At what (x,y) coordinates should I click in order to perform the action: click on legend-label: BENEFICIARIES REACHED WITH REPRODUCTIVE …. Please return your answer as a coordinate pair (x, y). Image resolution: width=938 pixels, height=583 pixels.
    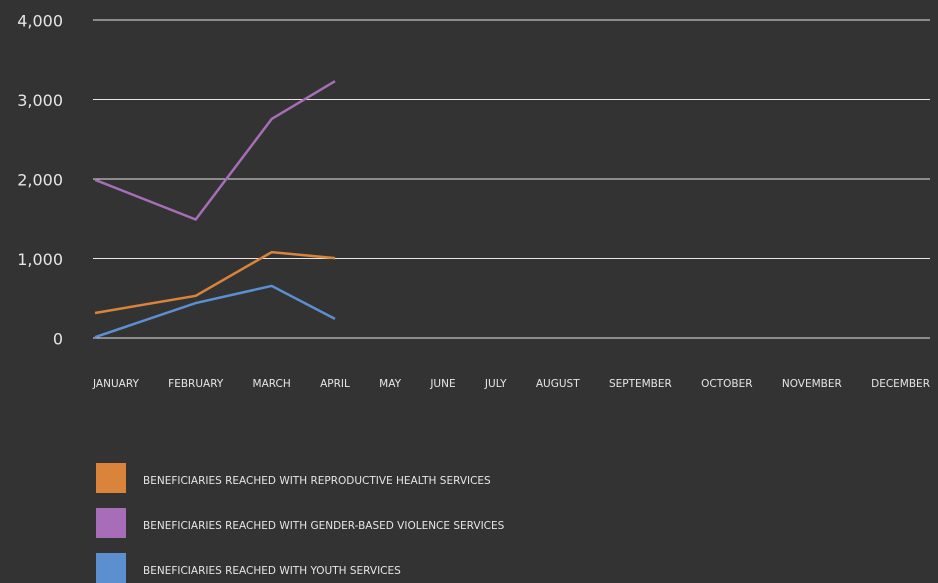
    Looking at the image, I should click on (317, 481).